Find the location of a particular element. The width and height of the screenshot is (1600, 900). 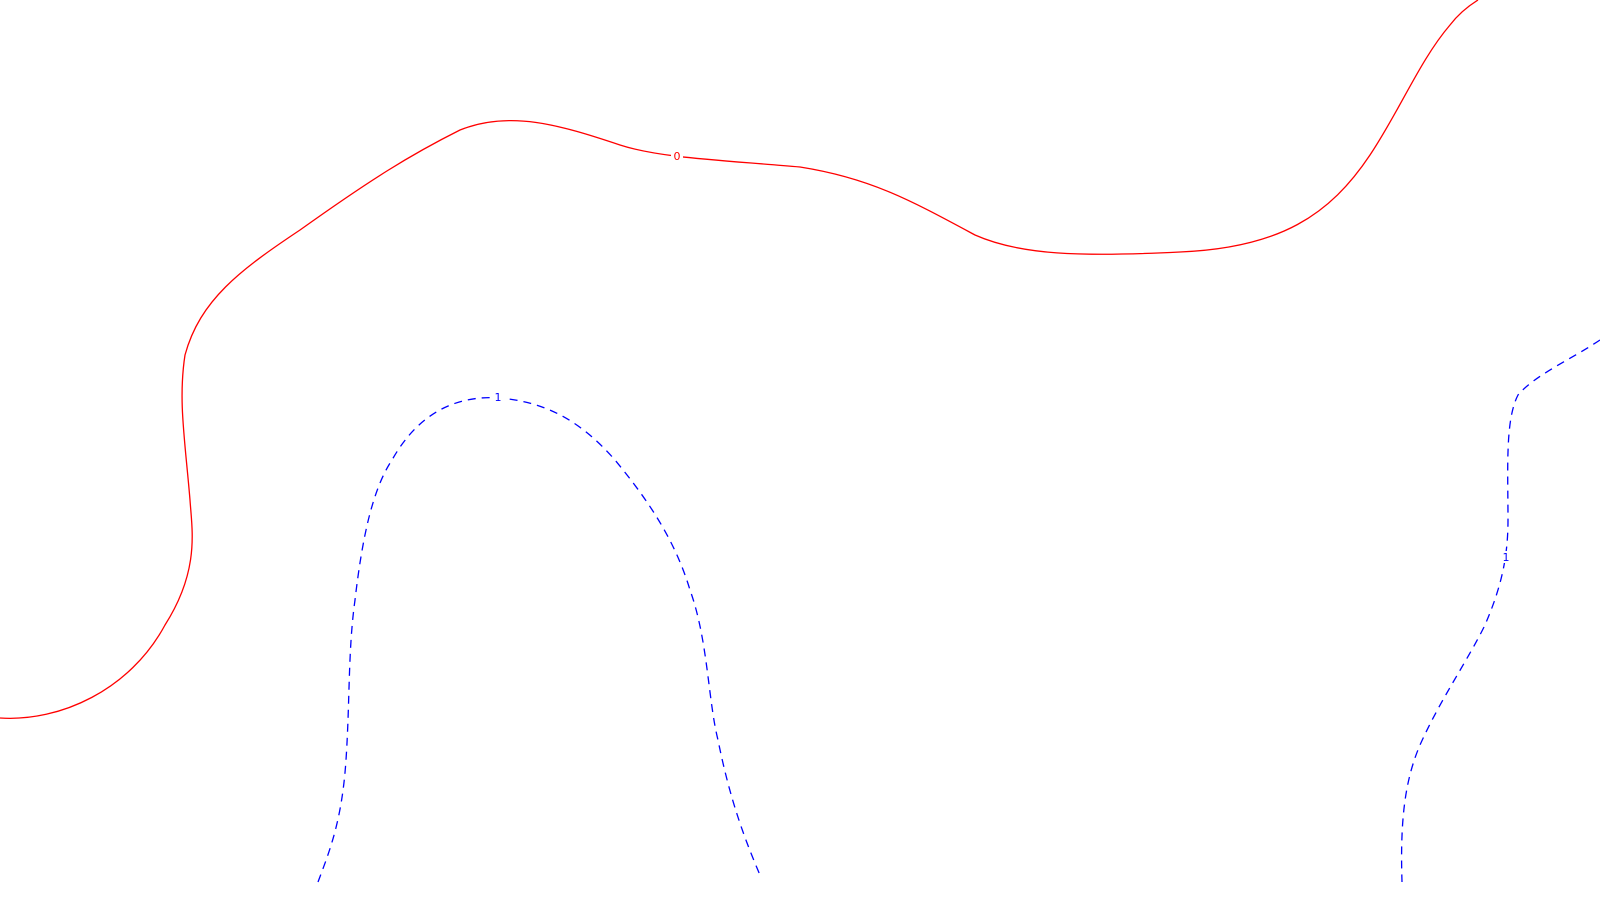

contour-line-1-right is located at coordinates (1500, 611).